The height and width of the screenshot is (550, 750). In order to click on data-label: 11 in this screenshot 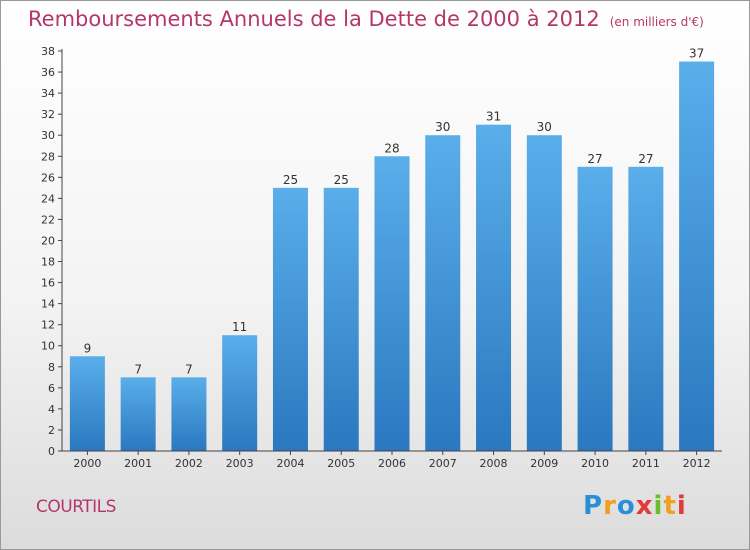, I will do `click(239, 327)`.